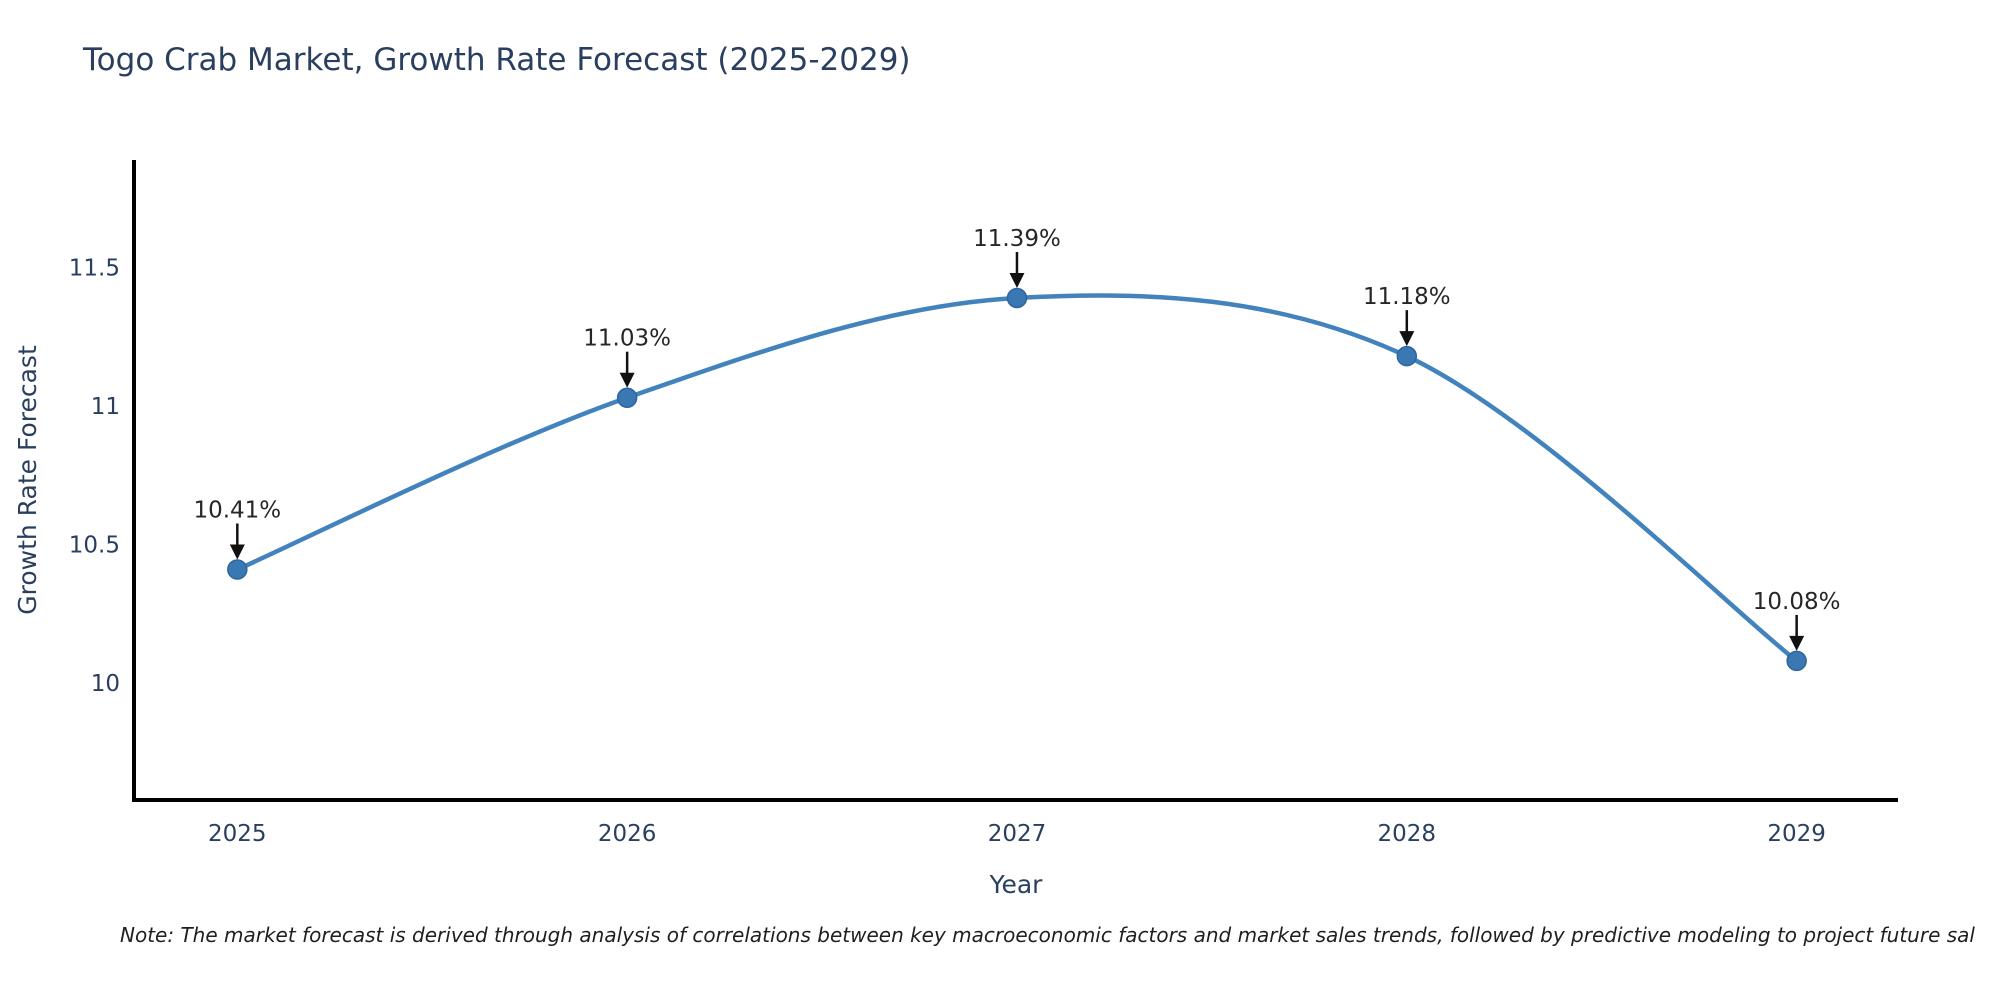 The image size is (2000, 1000). Describe the element at coordinates (105, 684) in the screenshot. I see `y-tick-label: 10` at that location.